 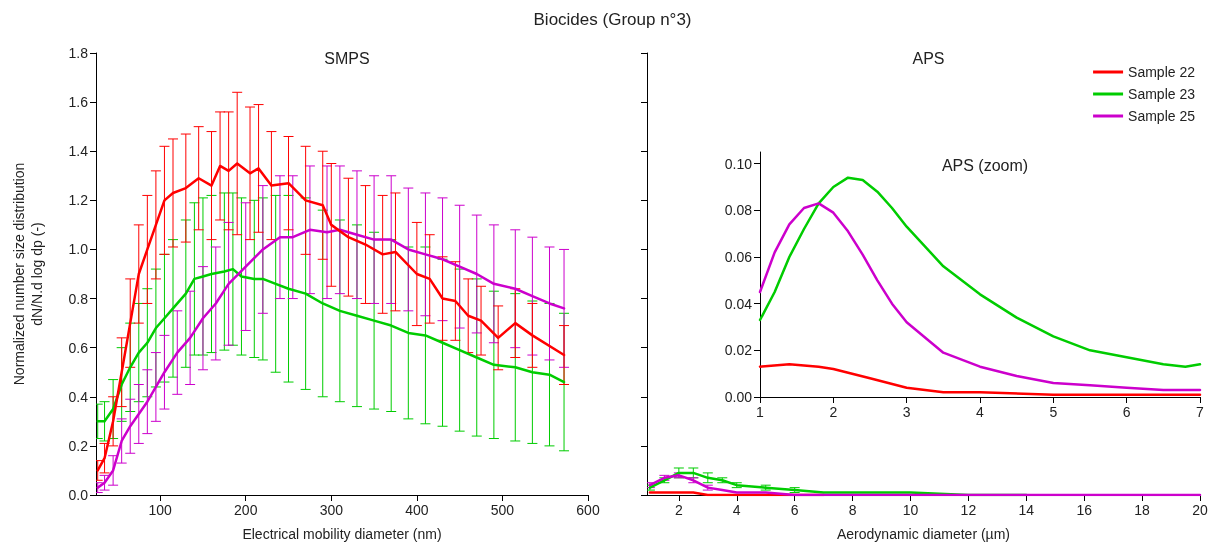 I want to click on y-tick-label: 0.8, so click(x=78, y=298).